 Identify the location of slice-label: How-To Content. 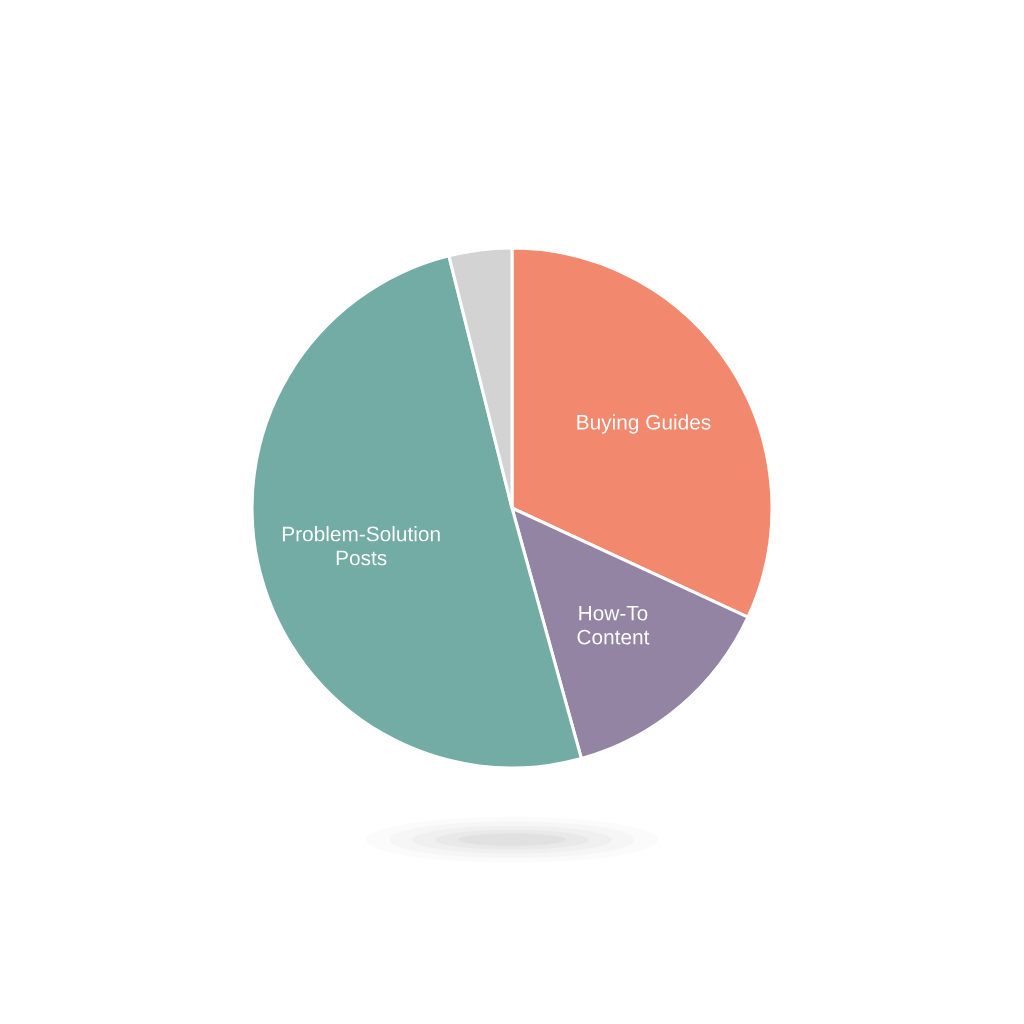
(613, 625).